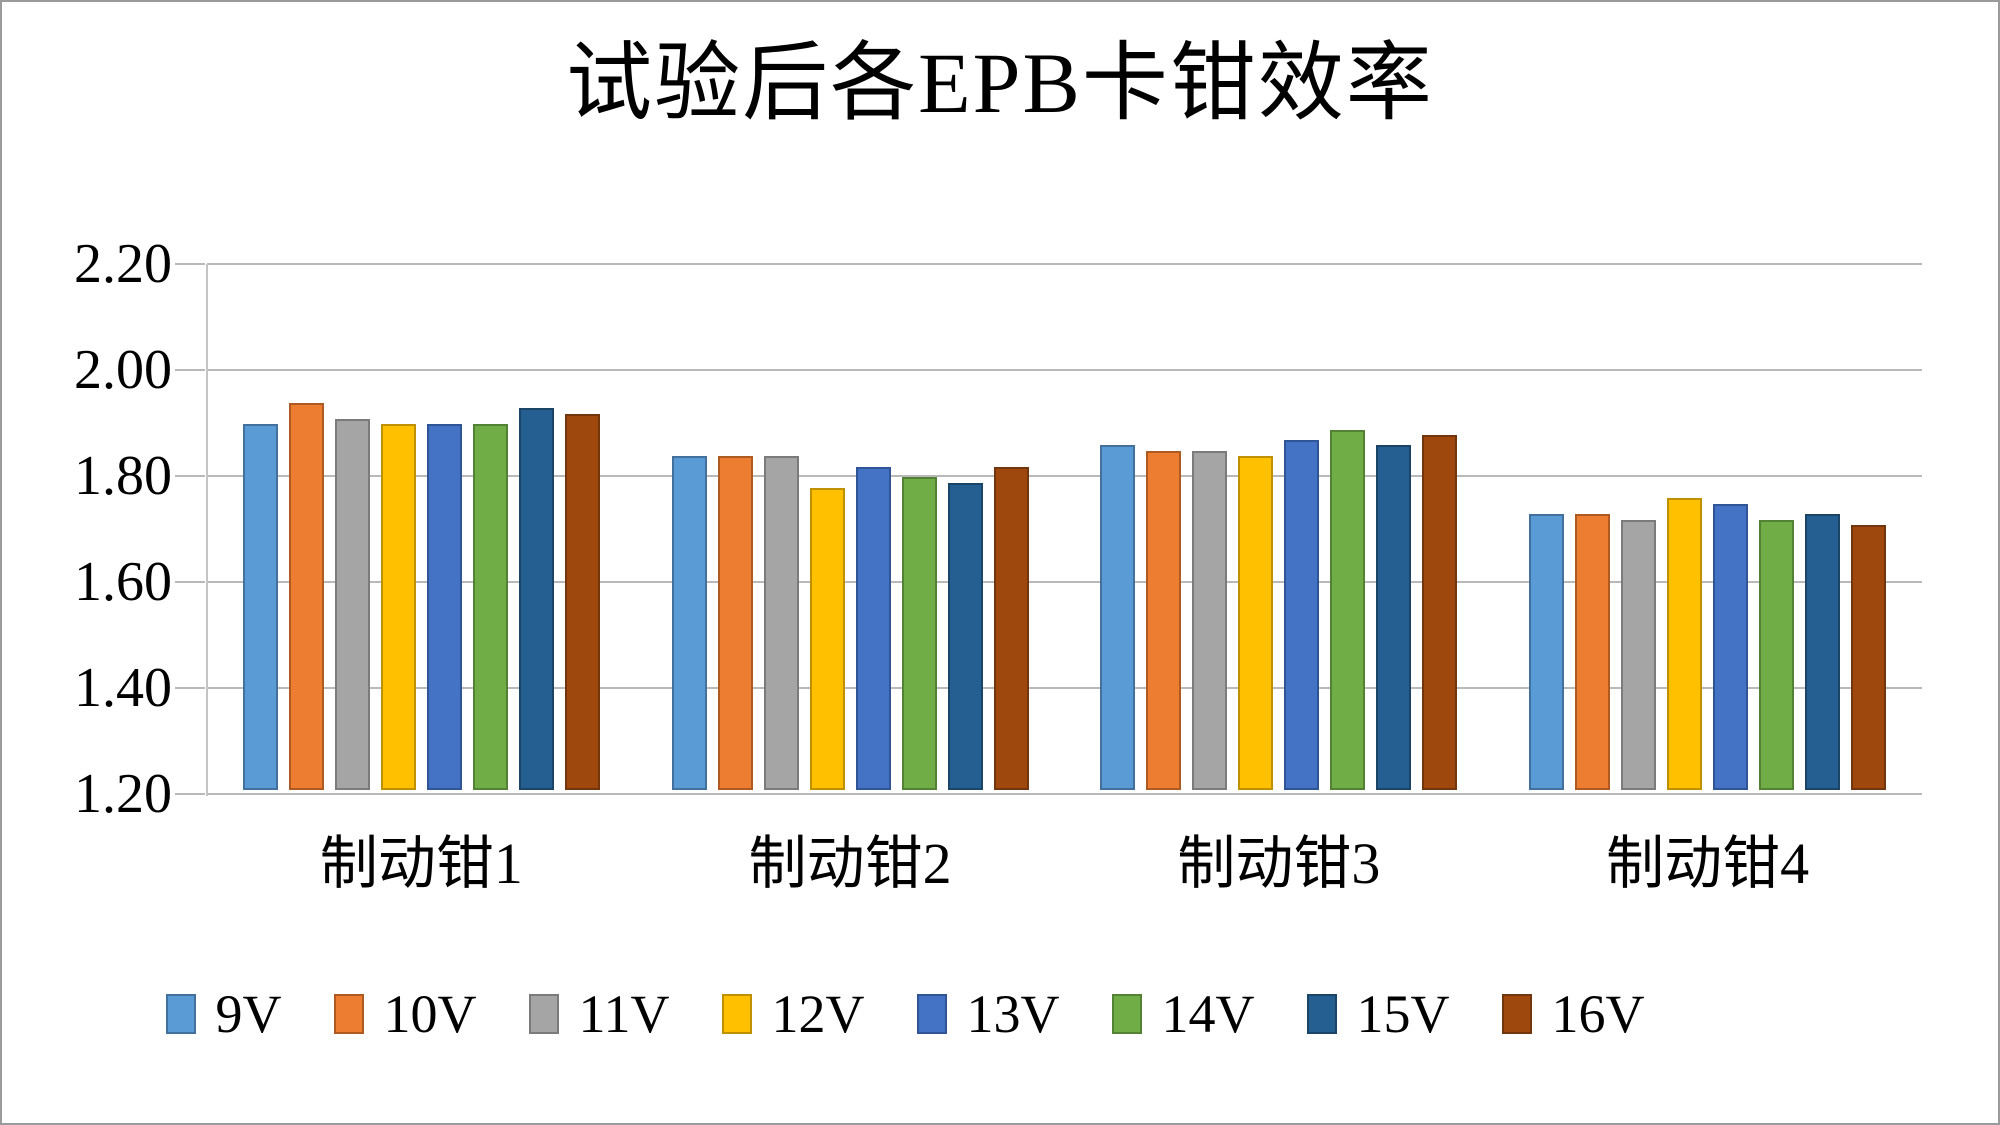 The height and width of the screenshot is (1125, 2000). What do you see at coordinates (736, 1014) in the screenshot?
I see `legend-swatch-12v` at bounding box center [736, 1014].